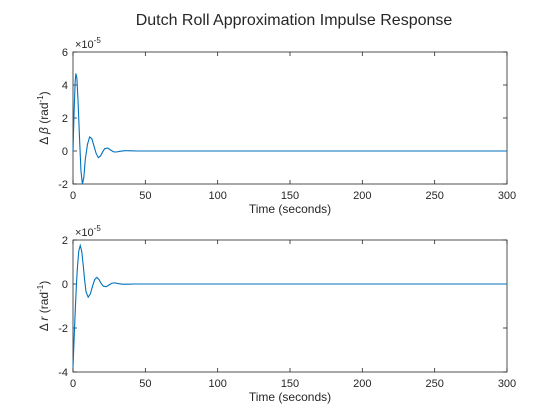 Image resolution: width=560 pixels, height=420 pixels. Describe the element at coordinates (43, 117) in the screenshot. I see `y-axis-label: Δ β (rad-1)` at that location.